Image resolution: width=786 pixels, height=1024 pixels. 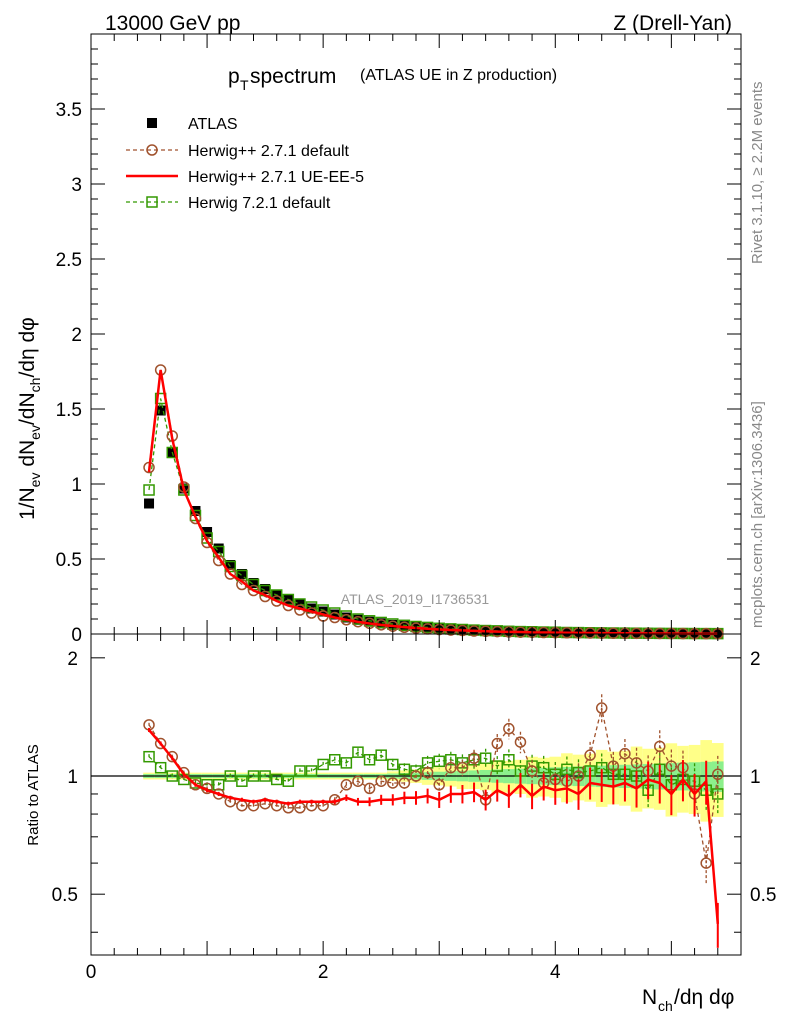 What do you see at coordinates (433, 773) in the screenshot?
I see `herwig-721-ratio-line` at bounding box center [433, 773].